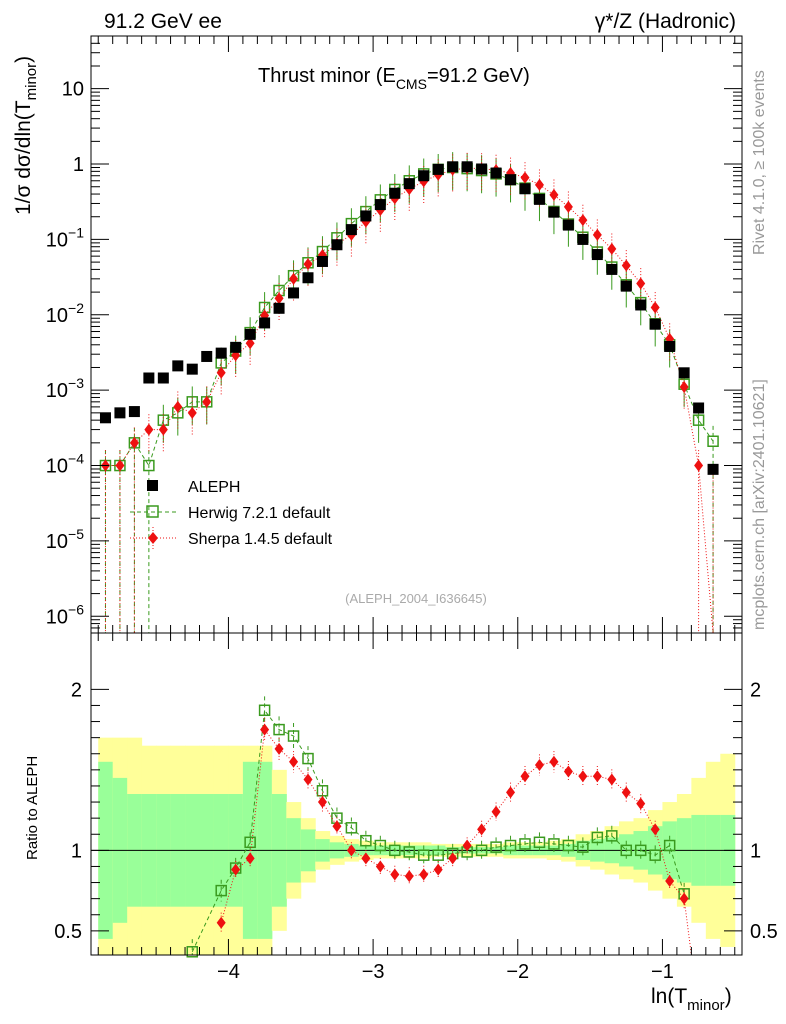 The height and width of the screenshot is (1024, 786). I want to click on ratio-xtick-label: −4, so click(228, 972).